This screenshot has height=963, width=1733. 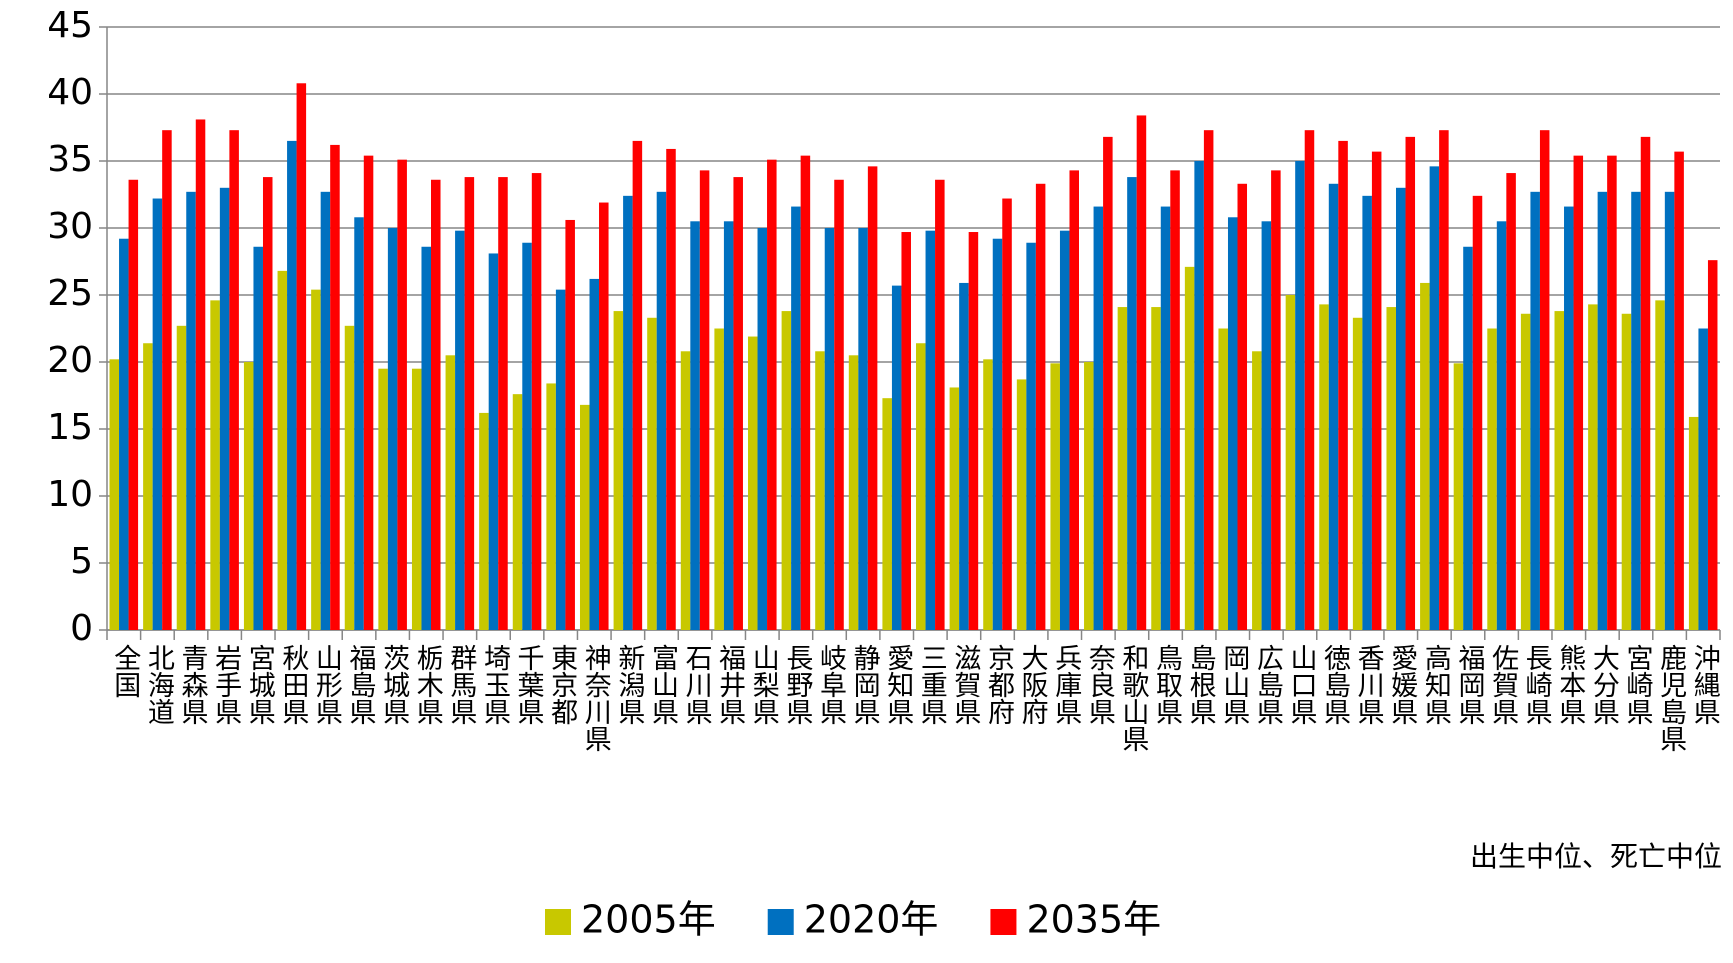 What do you see at coordinates (730, 684) in the screenshot?
I see `x-tick-label: 福井県` at bounding box center [730, 684].